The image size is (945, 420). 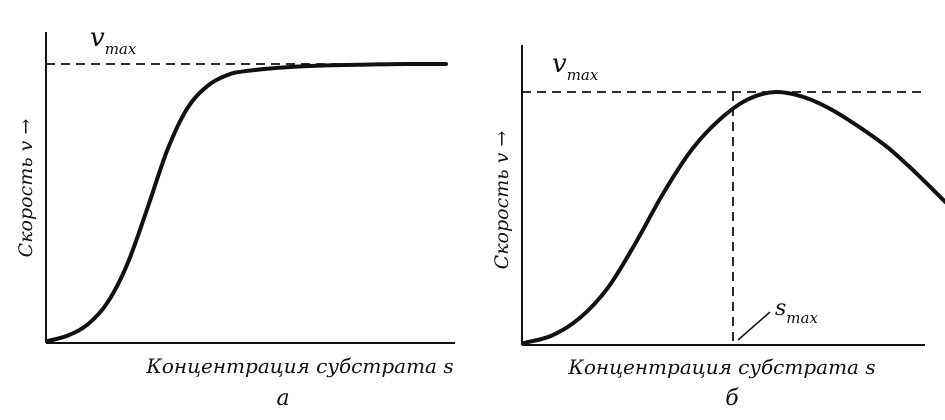 I want to click on panel-b-y-label: Скорость v →, so click(x=502, y=200).